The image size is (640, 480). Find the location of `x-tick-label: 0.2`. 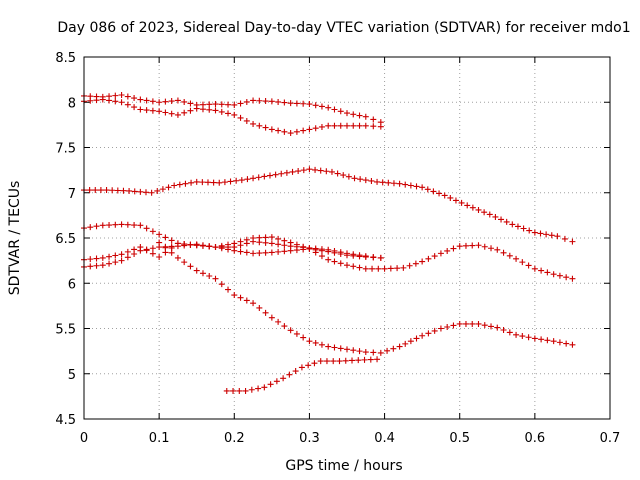

x-tick-label: 0.2 is located at coordinates (234, 438).